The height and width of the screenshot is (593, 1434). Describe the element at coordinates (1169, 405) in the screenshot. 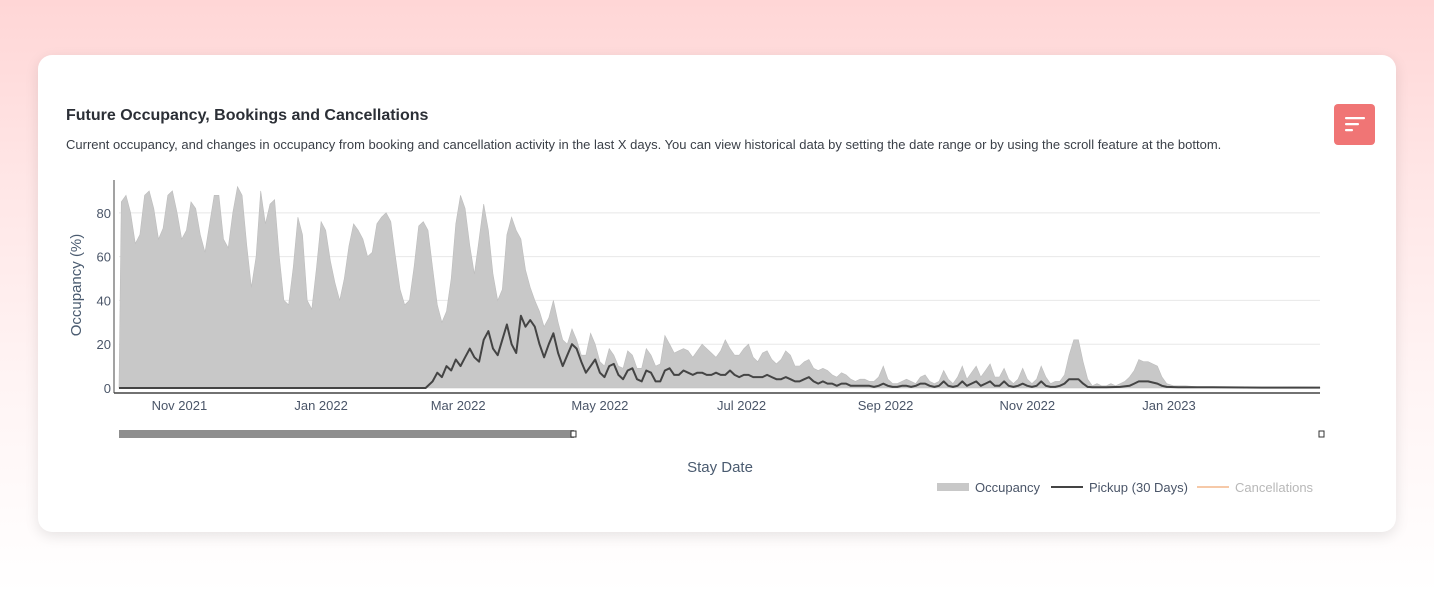

I see `x-tick-label: Jan 2023` at that location.